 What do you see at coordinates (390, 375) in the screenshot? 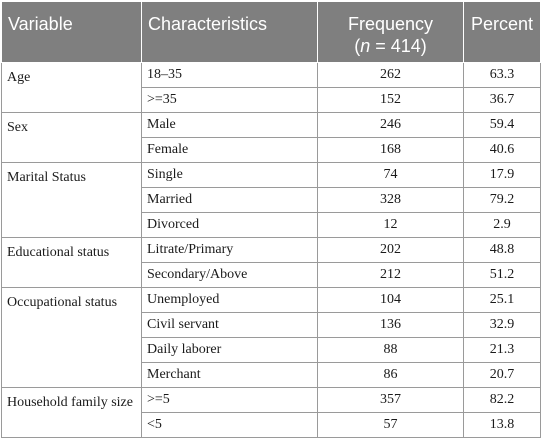
I see `cell-frequency: 86` at bounding box center [390, 375].